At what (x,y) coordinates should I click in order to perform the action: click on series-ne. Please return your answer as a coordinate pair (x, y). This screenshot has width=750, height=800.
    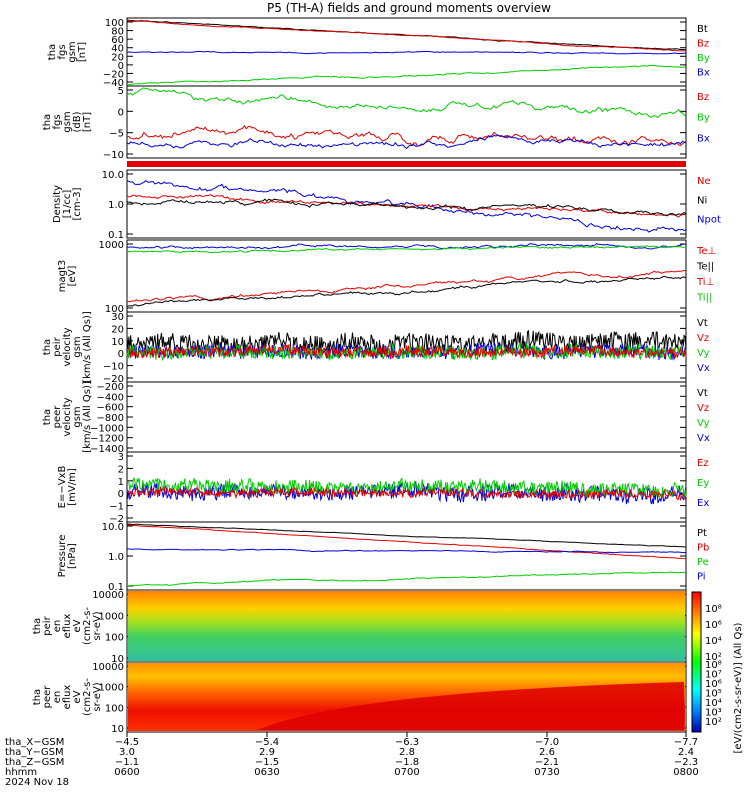
    Looking at the image, I should click on (406, 206).